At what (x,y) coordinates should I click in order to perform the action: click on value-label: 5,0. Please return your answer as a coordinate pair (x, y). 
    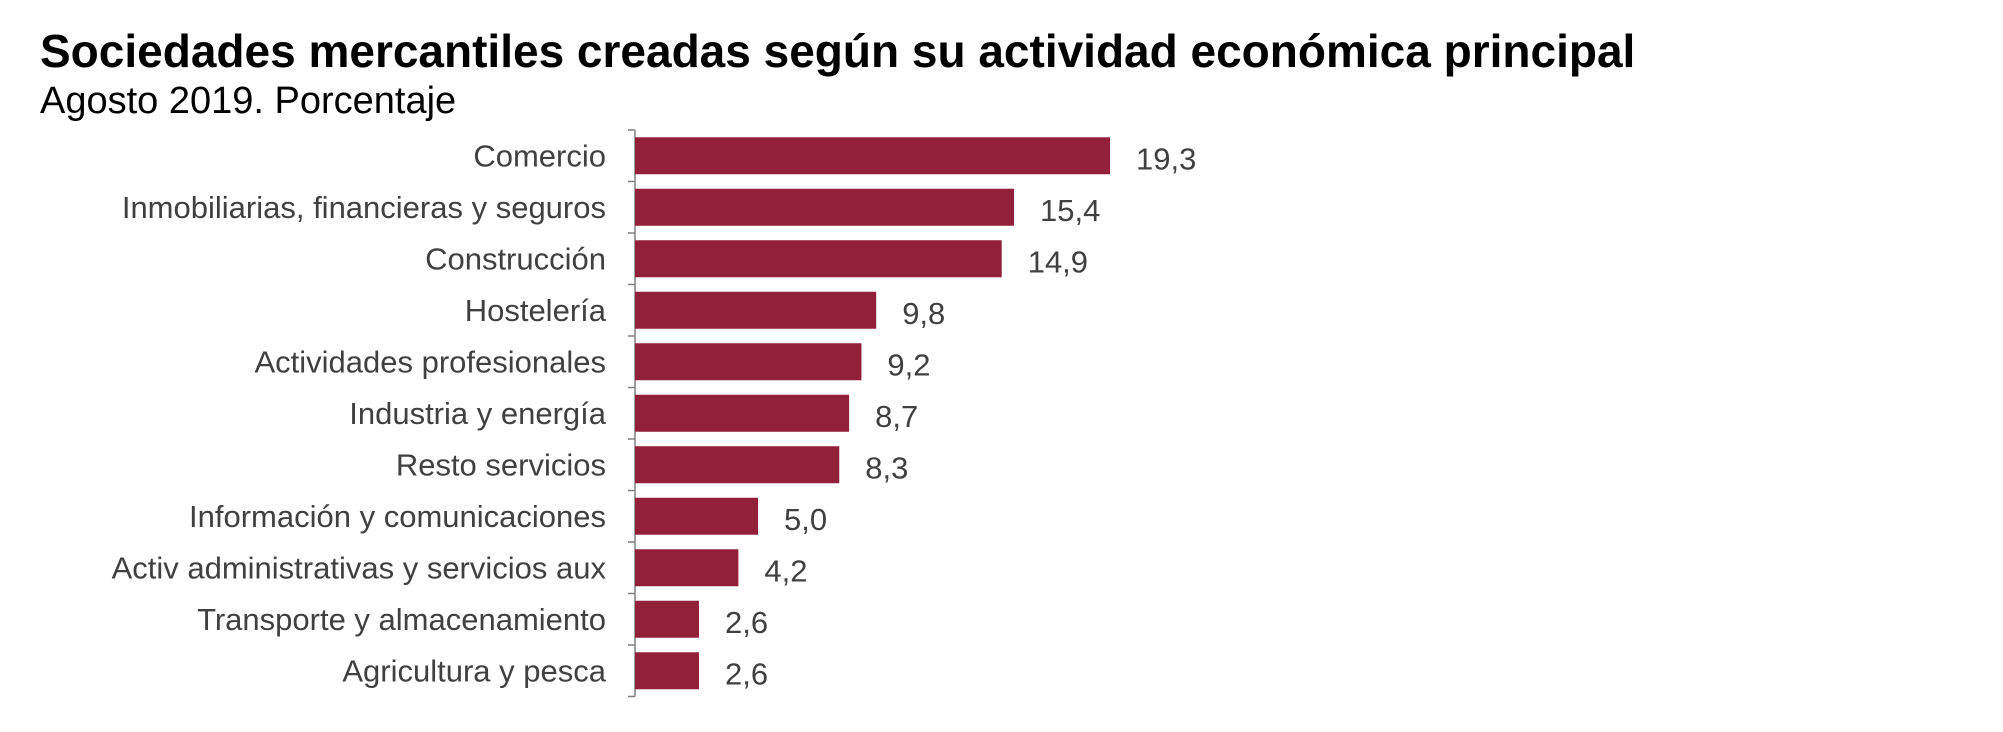
    Looking at the image, I should click on (805, 519).